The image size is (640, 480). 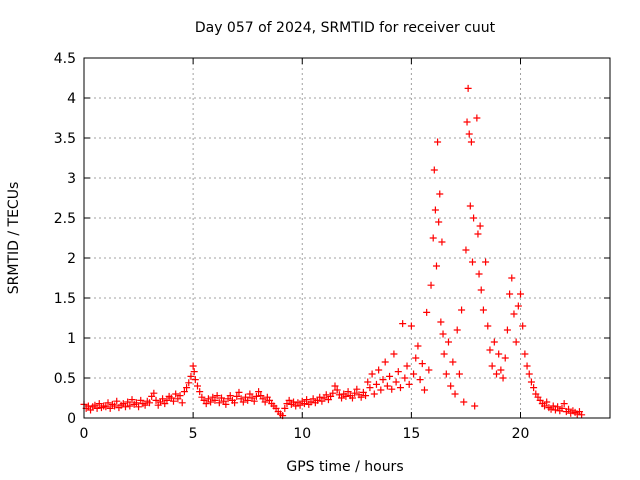 I want to click on x-tick-label: 15, so click(x=411, y=434).